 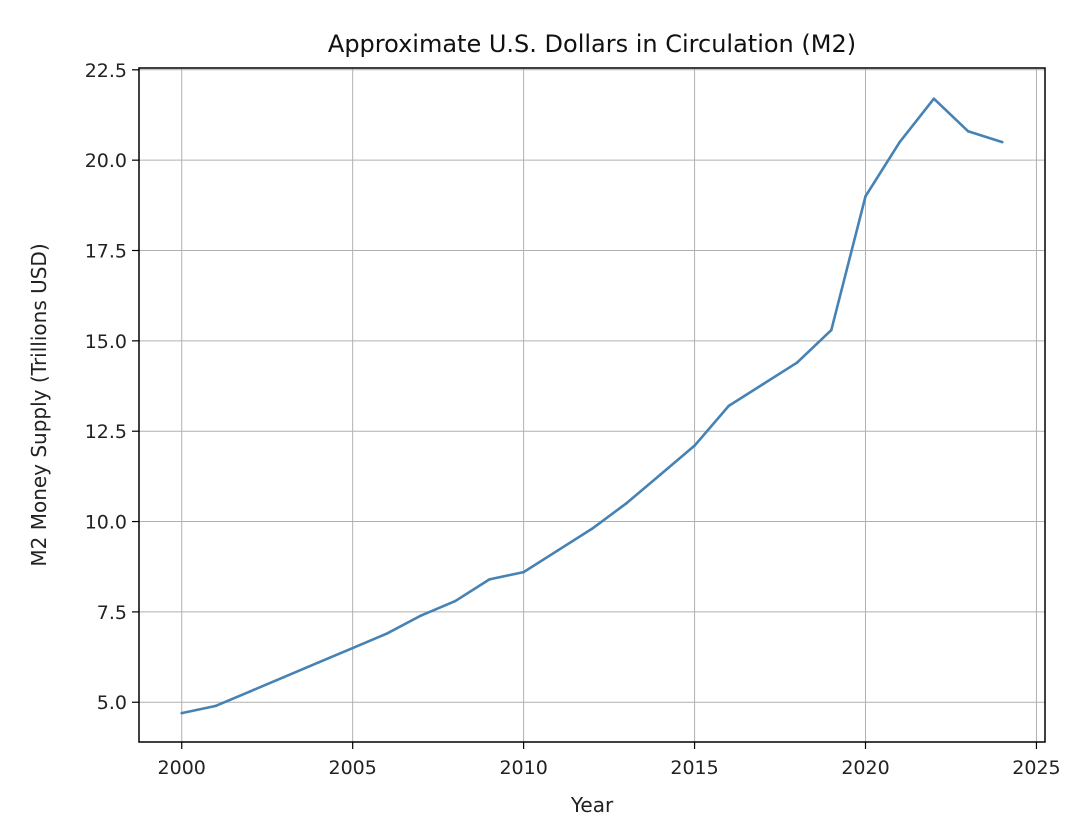 I want to click on y-tick-label: 5.0, so click(x=112, y=703).